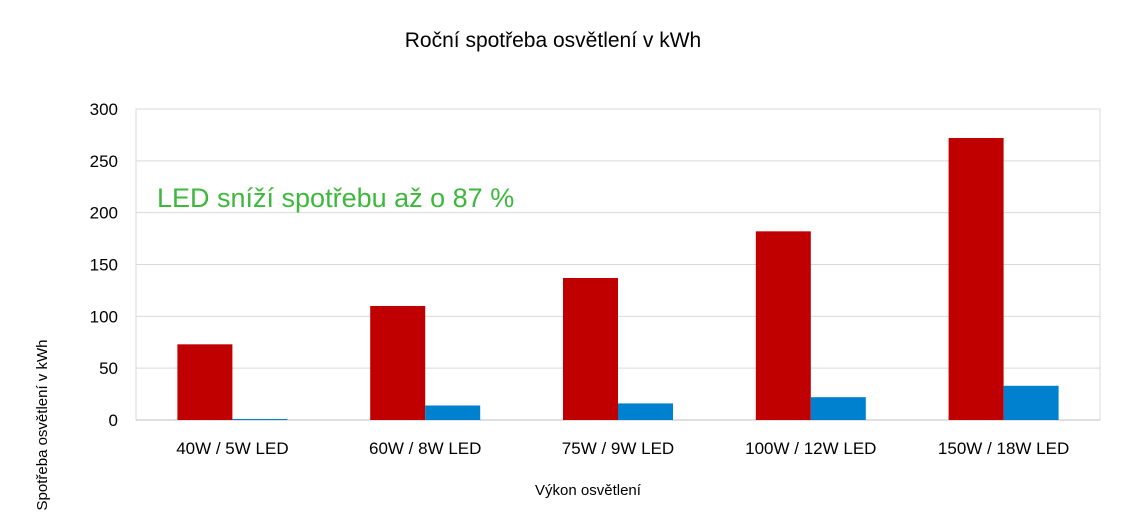  I want to click on x-tick-label: 60W / 8W LED, so click(425, 448).